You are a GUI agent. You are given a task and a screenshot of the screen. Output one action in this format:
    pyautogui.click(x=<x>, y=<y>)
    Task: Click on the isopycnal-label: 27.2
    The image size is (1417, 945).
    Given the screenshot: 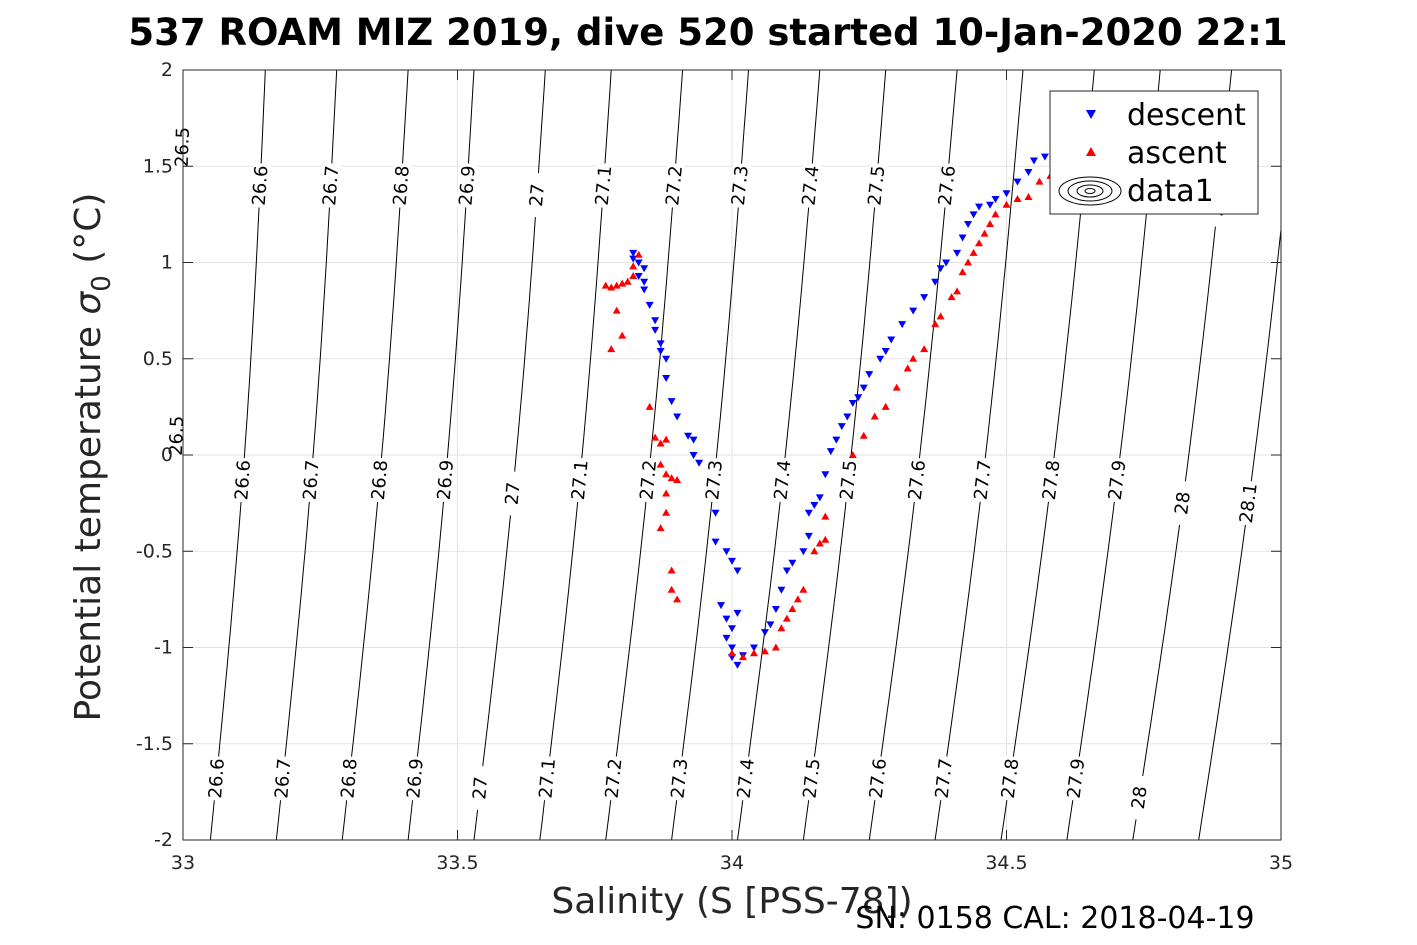 What is the action you would take?
    pyautogui.click(x=648, y=480)
    